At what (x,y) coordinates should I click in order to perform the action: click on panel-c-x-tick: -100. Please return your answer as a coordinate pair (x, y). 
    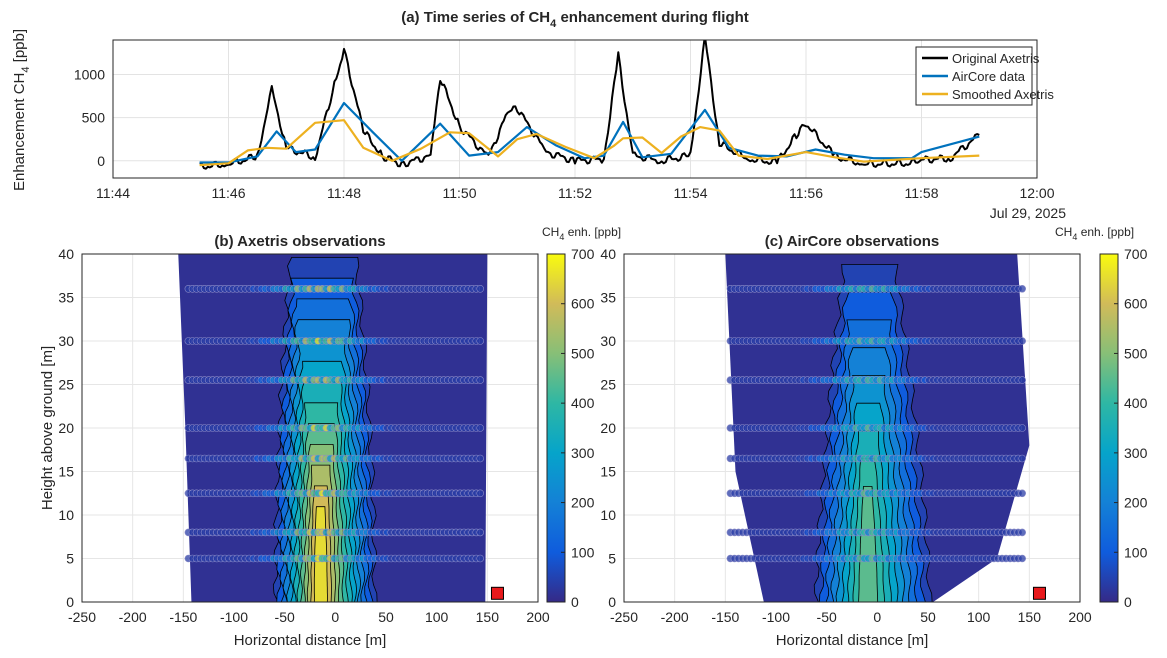
    Looking at the image, I should click on (776, 617).